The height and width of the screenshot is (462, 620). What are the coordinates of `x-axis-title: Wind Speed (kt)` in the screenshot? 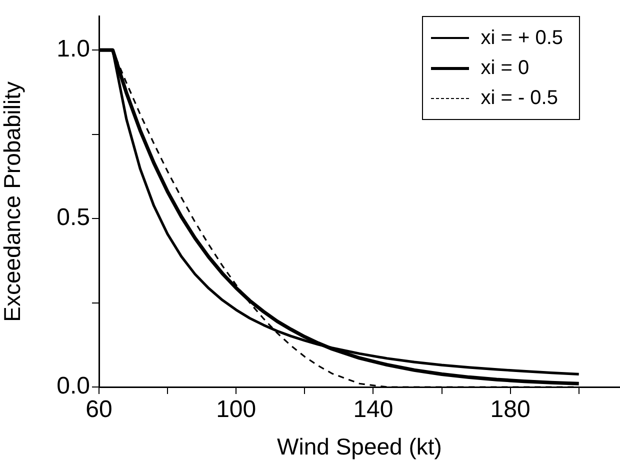 It's located at (359, 447).